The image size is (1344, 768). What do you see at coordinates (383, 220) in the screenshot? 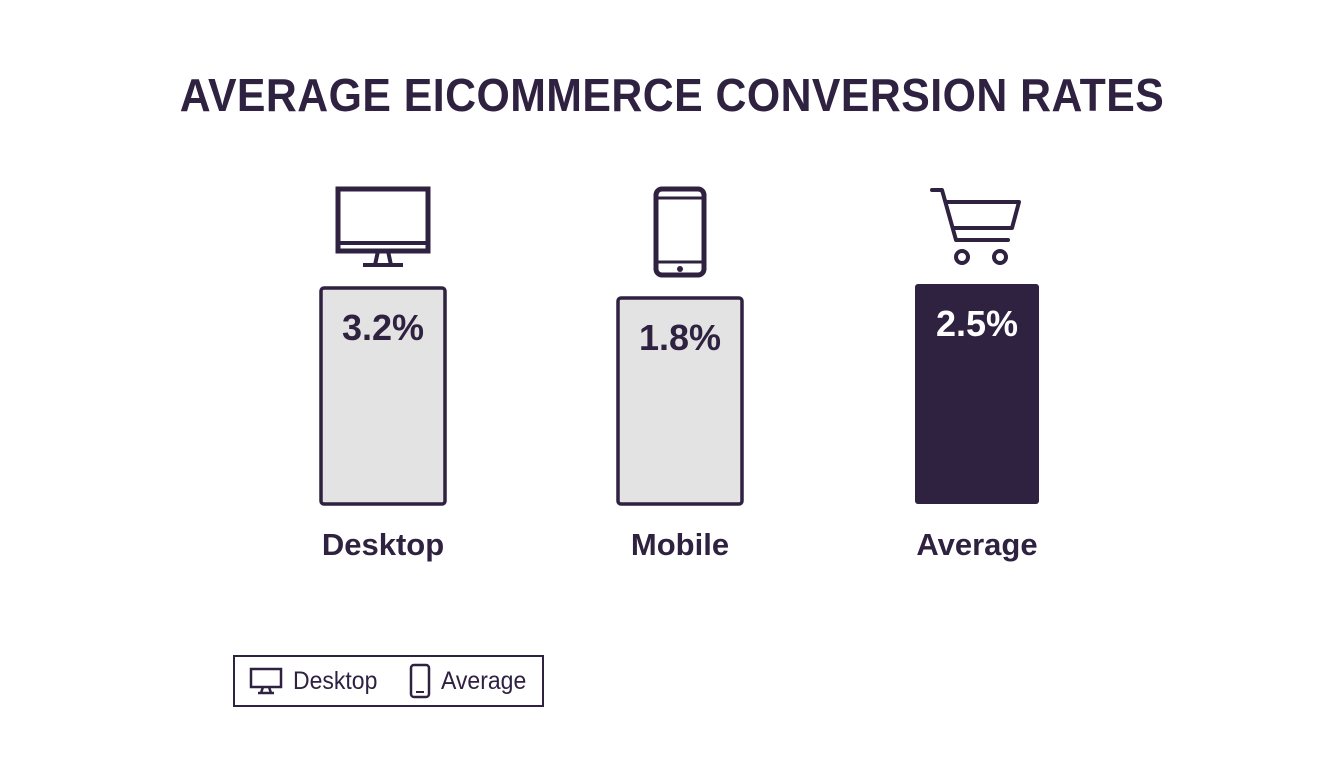
I see `desktop-monitor-icon-screen` at bounding box center [383, 220].